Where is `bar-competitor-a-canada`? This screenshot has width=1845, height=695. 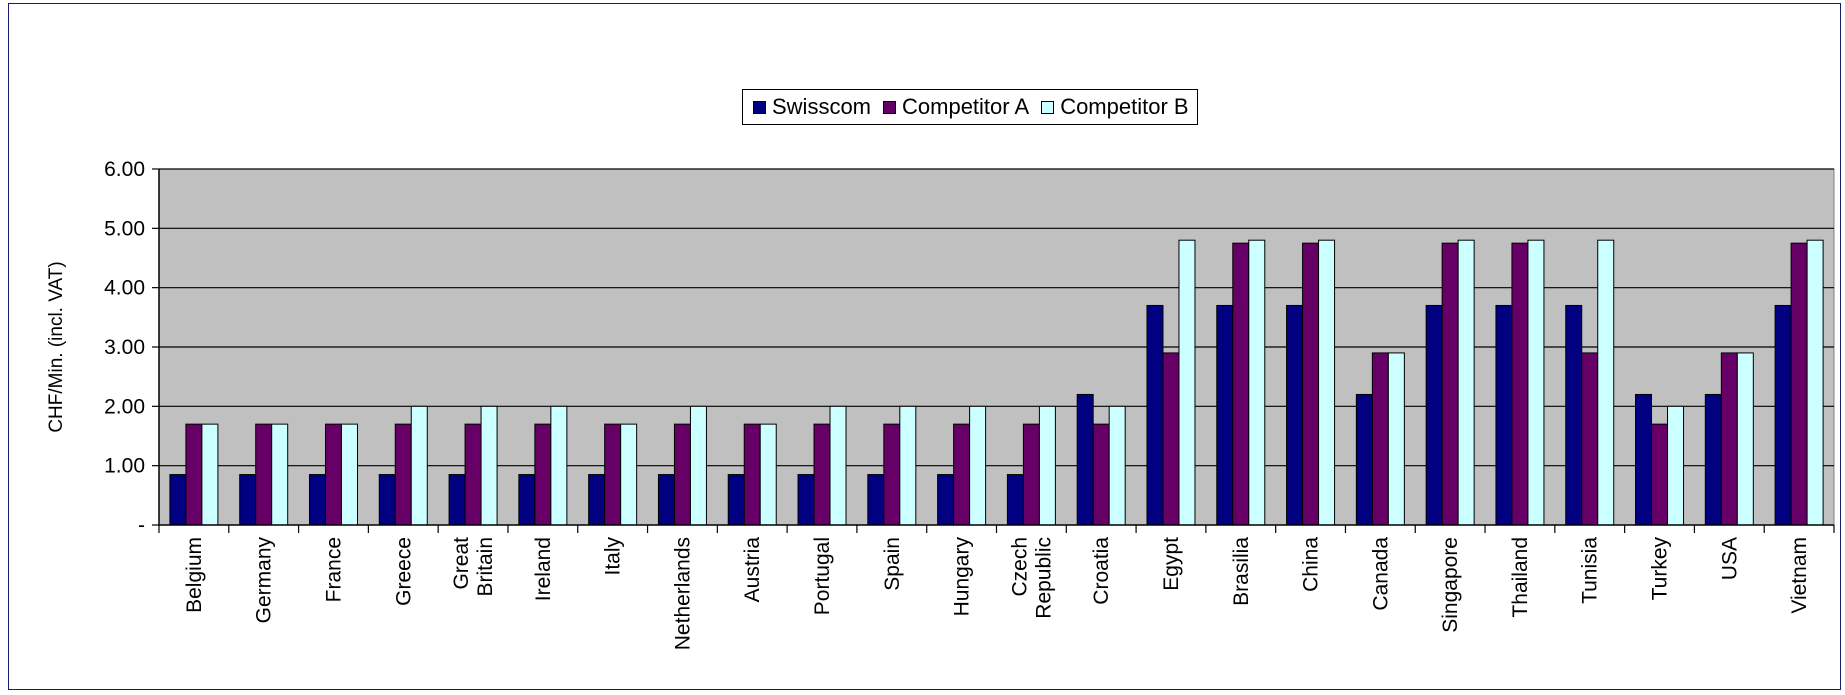
bar-competitor-a-canada is located at coordinates (1380, 439).